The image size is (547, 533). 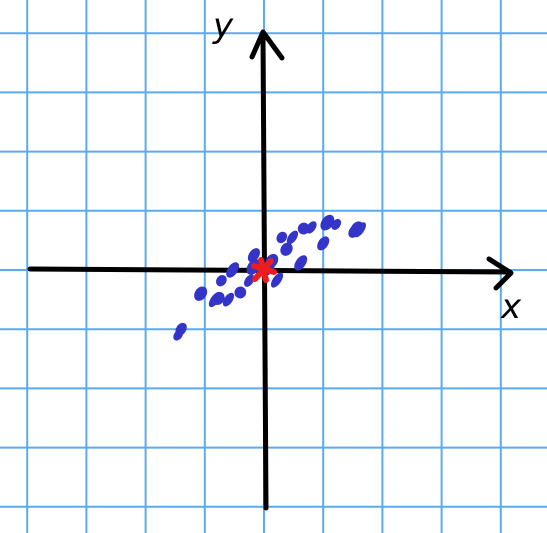 I want to click on center-marker, so click(x=264, y=270).